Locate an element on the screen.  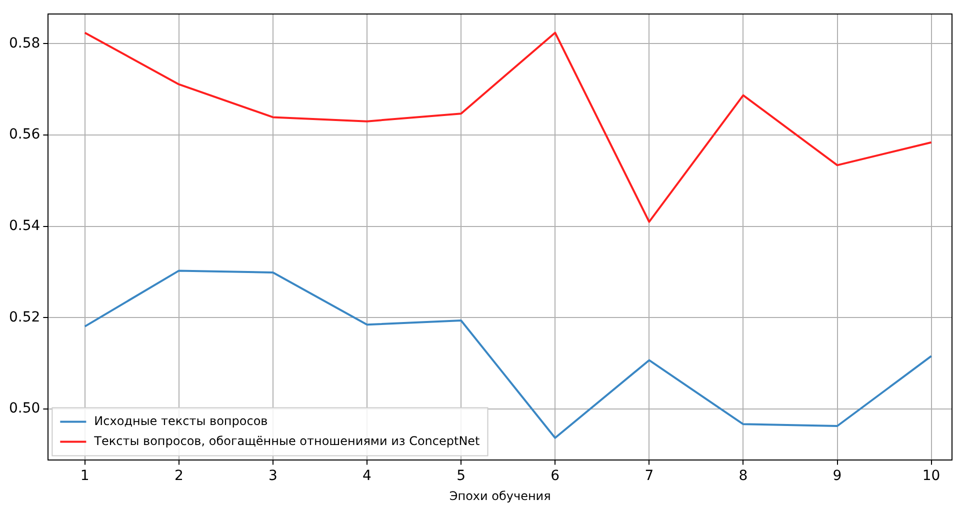
y-tick-label: 0.54 is located at coordinates (24, 226).